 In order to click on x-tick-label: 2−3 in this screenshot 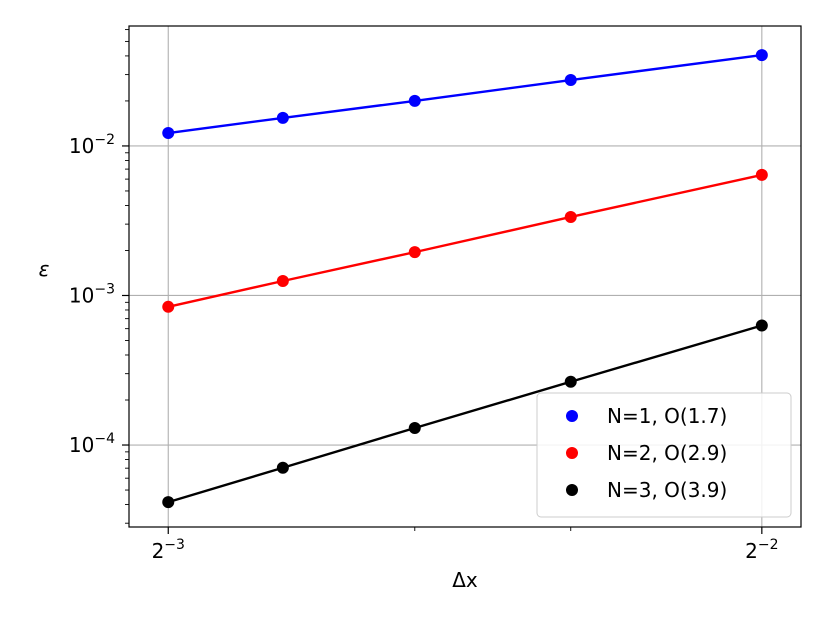, I will do `click(168, 550)`.